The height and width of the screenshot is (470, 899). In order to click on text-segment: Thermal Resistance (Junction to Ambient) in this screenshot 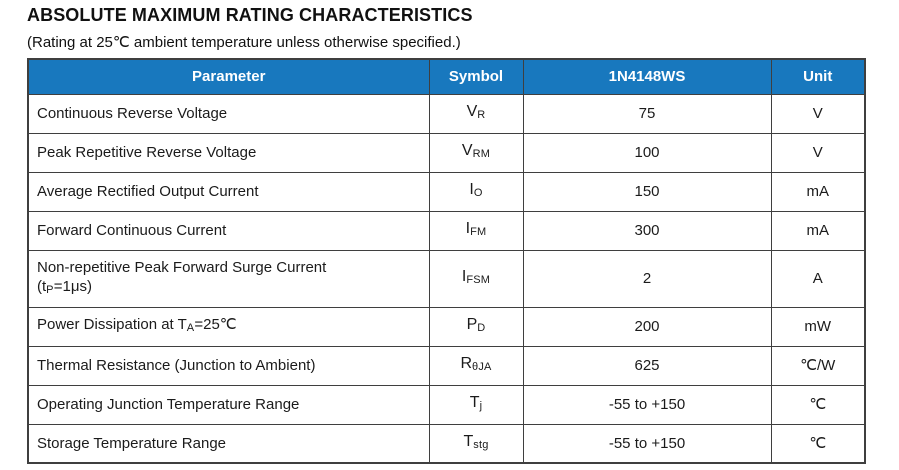, I will do `click(176, 365)`.